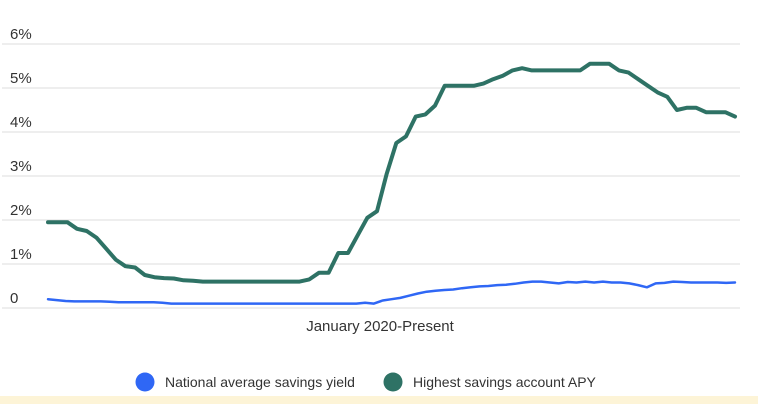 This screenshot has height=404, width=758. Describe the element at coordinates (21, 122) in the screenshot. I see `y-tick-label: 4%` at that location.